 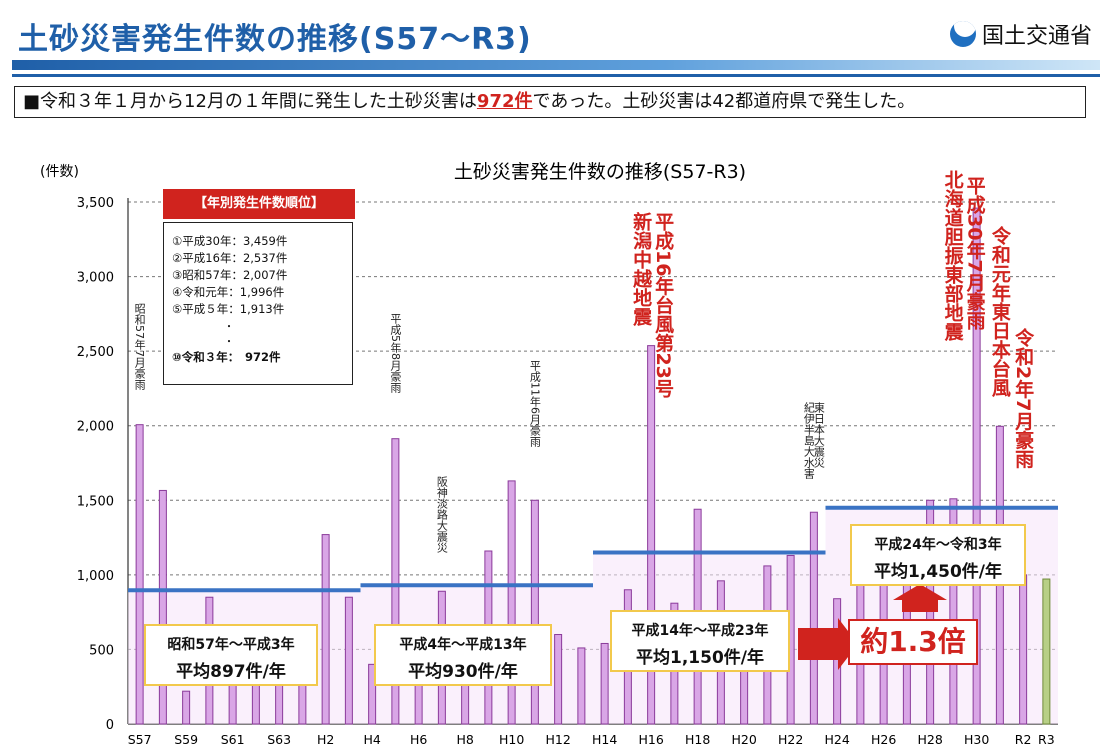 I want to click on chart-annotation: 平成5年8月豪雨, so click(x=395, y=353).